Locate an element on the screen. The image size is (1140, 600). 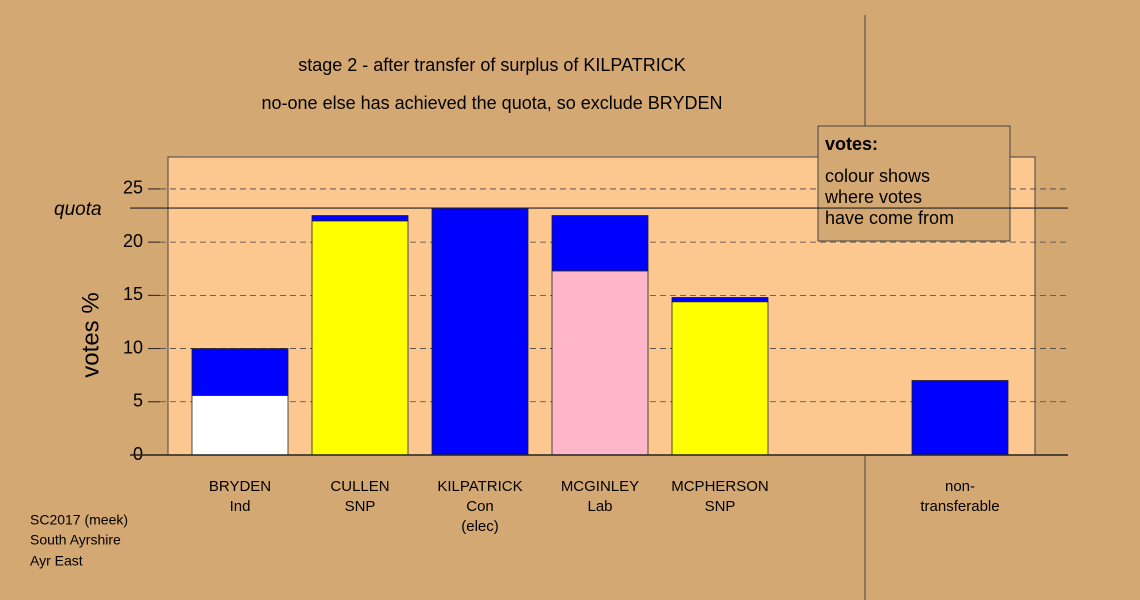
y-tick-label: 25 is located at coordinates (133, 188).